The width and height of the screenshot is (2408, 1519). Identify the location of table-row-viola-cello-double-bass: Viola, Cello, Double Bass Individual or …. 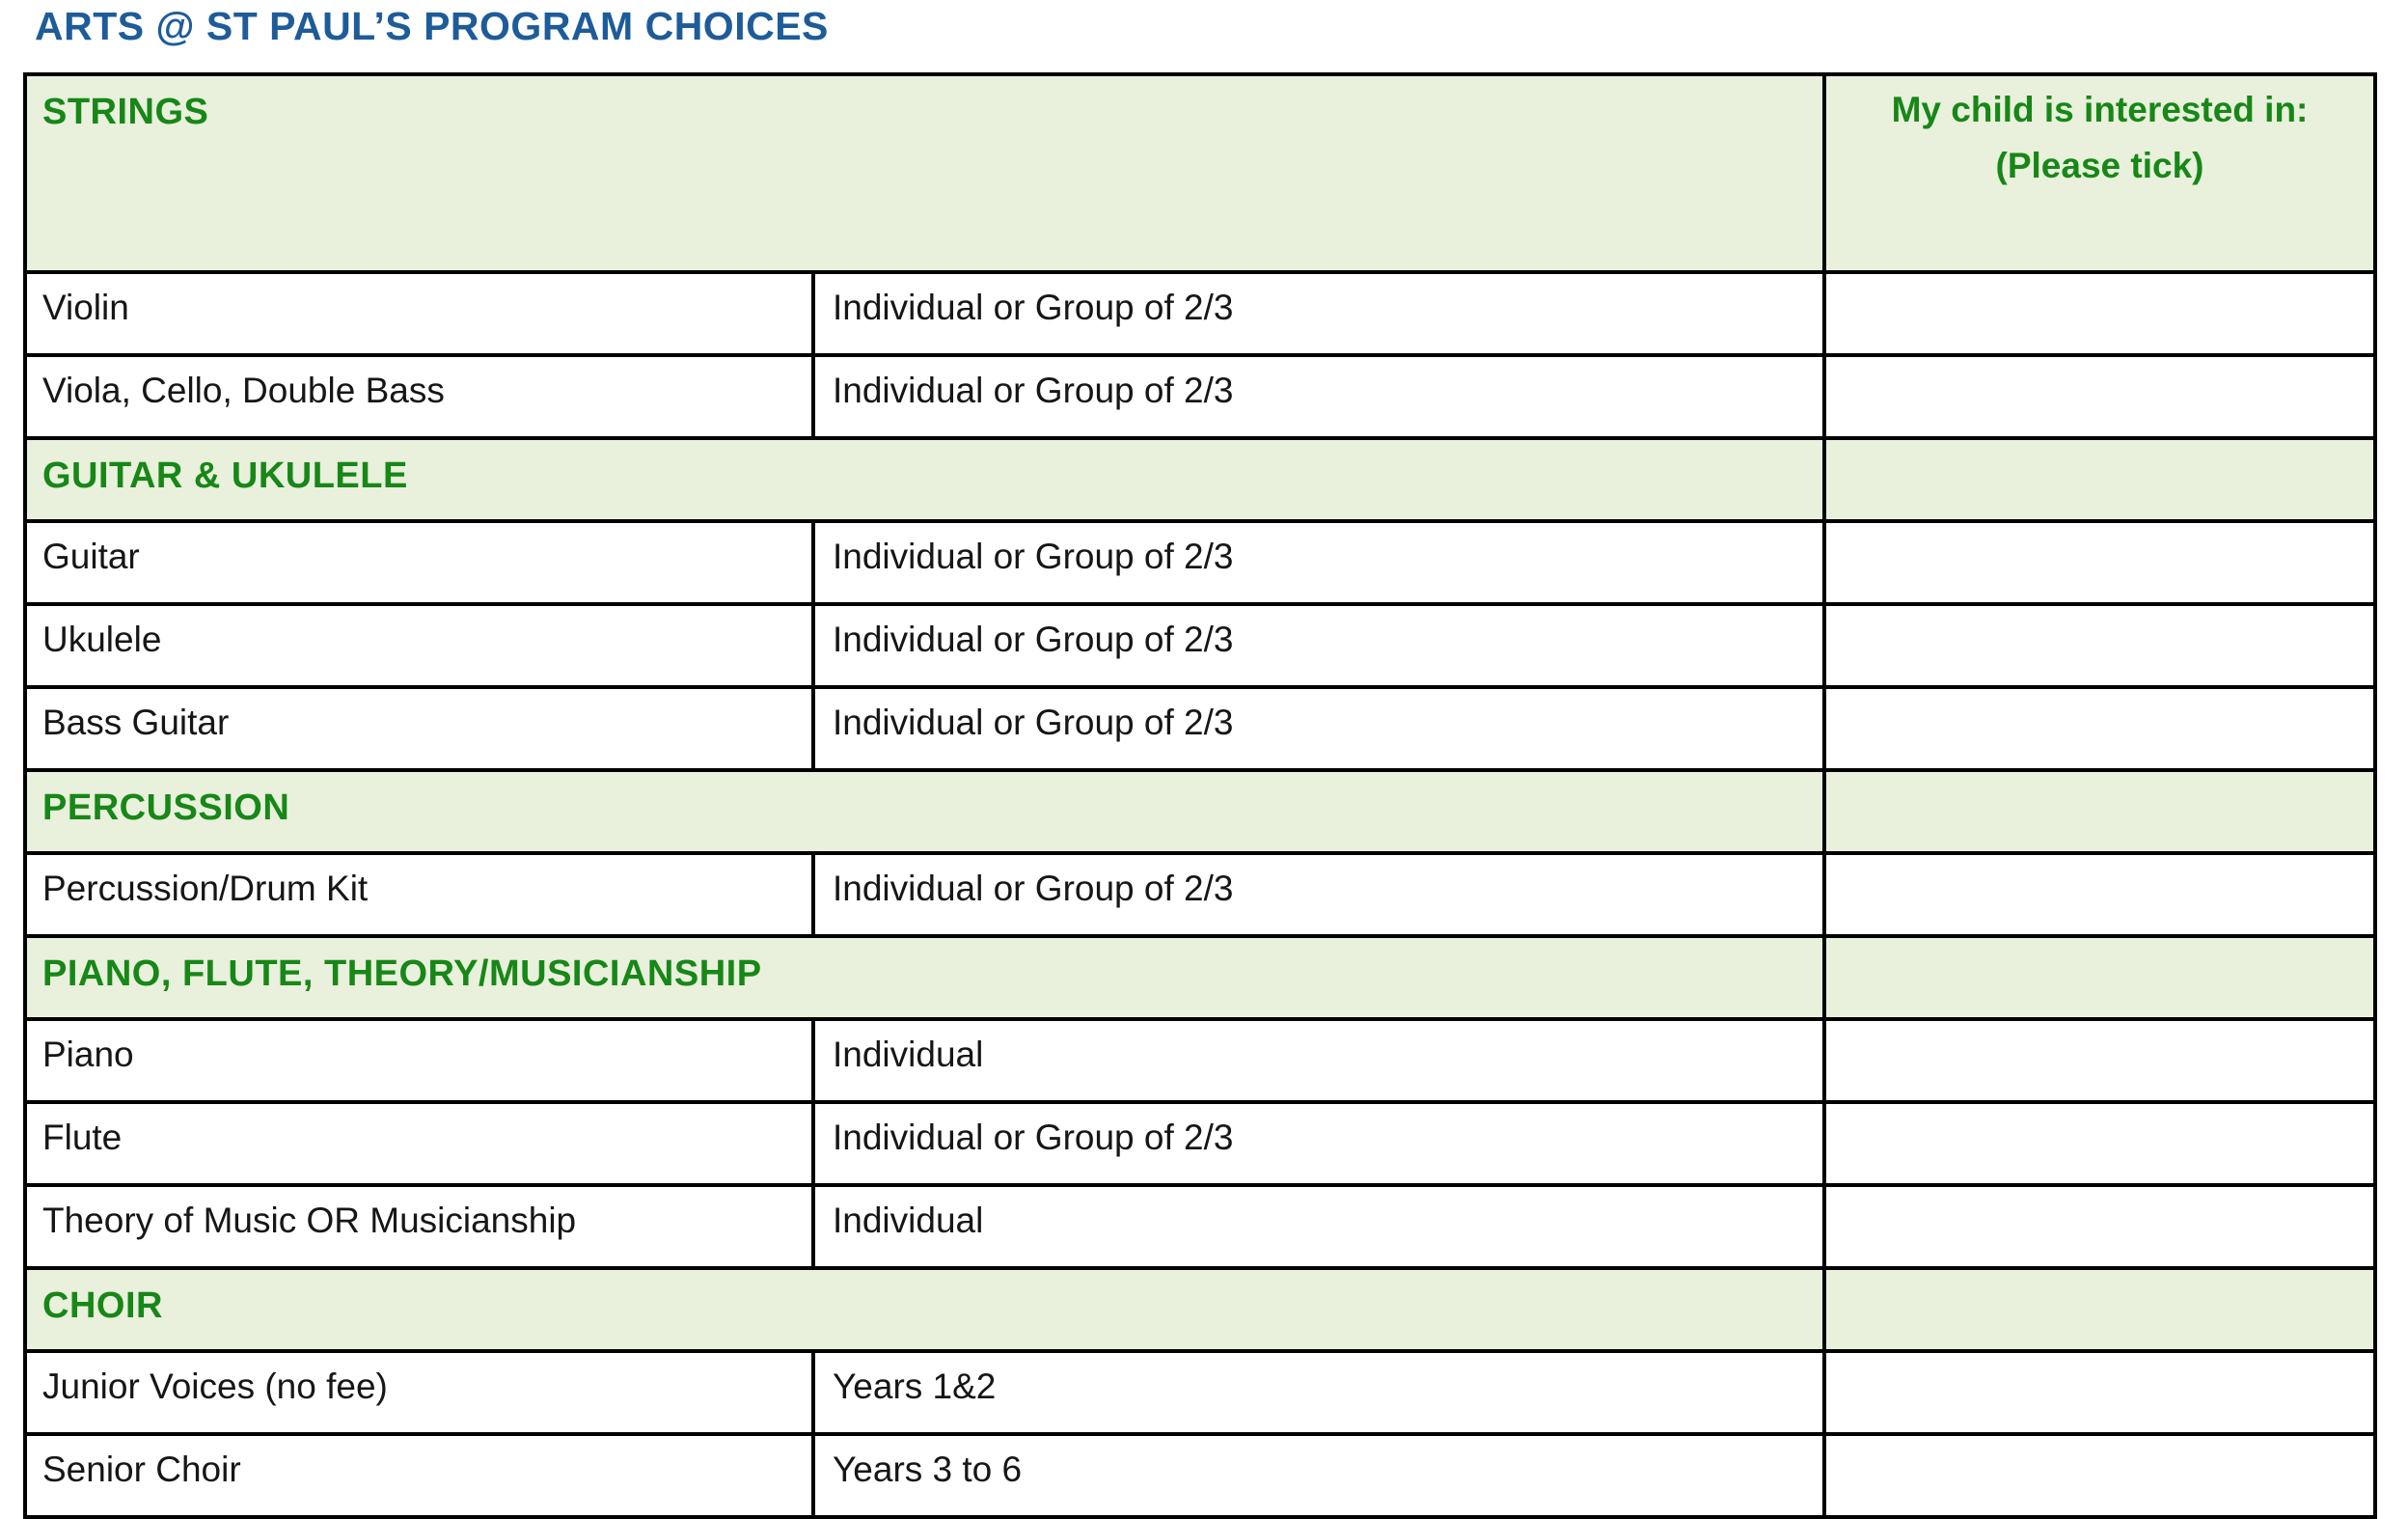
(1200, 396).